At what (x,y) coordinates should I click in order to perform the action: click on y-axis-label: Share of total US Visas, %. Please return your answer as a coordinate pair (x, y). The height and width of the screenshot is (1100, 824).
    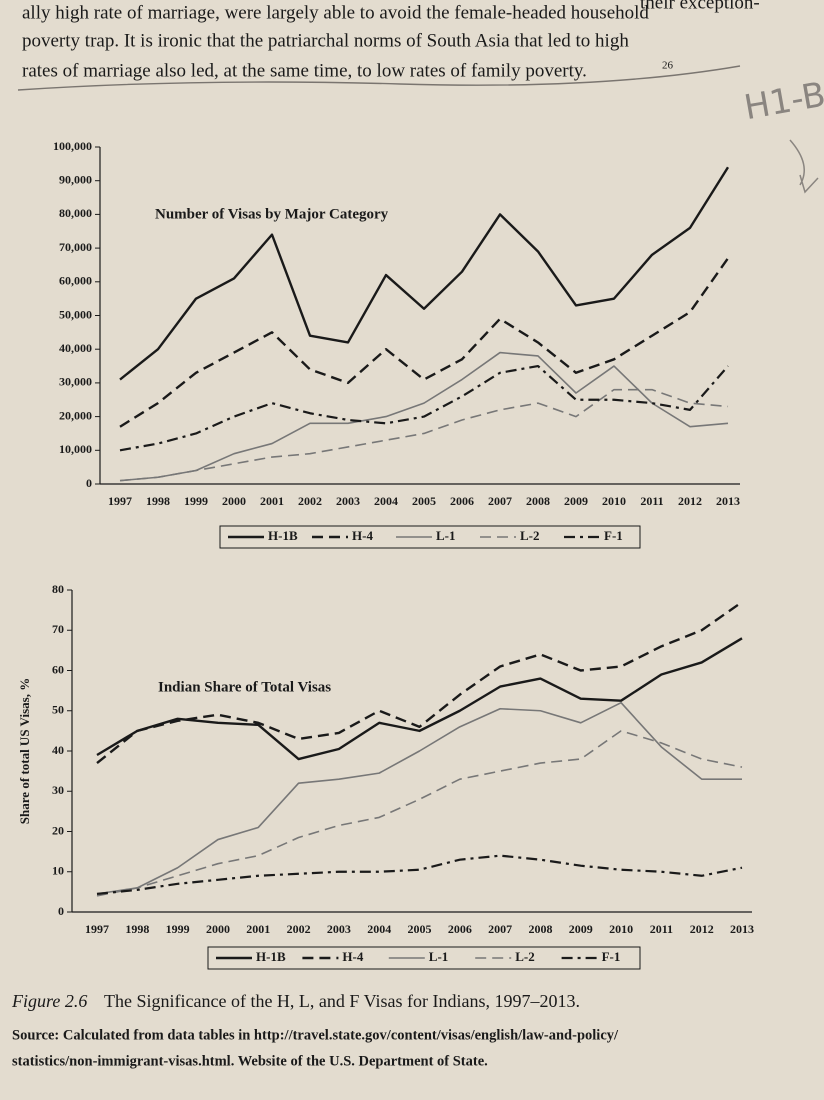
    Looking at the image, I should click on (24, 751).